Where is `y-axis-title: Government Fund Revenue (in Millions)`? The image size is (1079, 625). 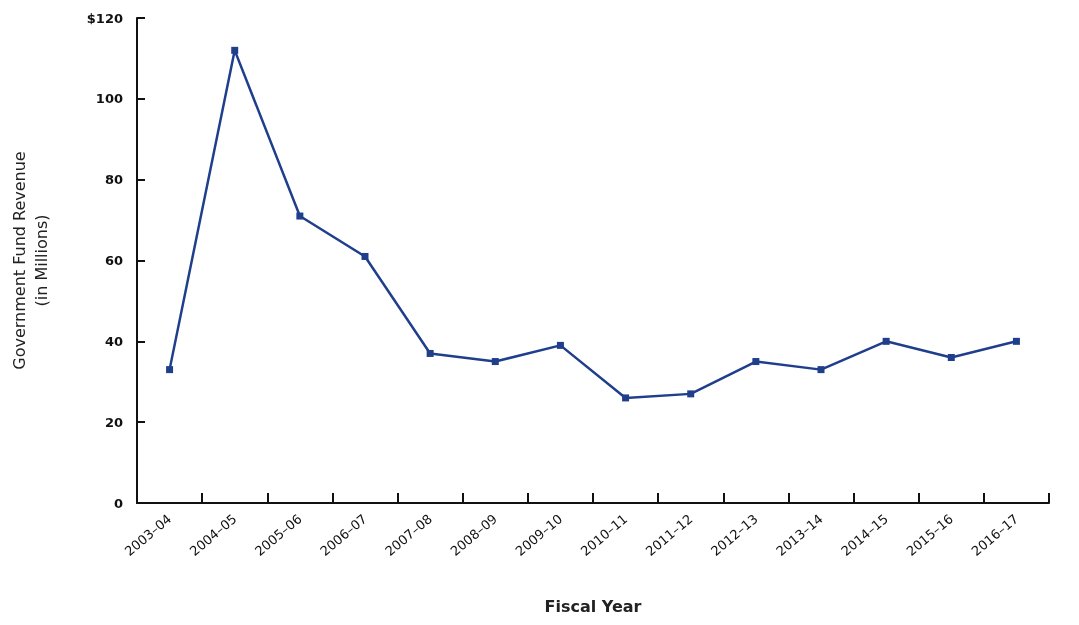
y-axis-title: Government Fund Revenue (in Millions) is located at coordinates (30, 260).